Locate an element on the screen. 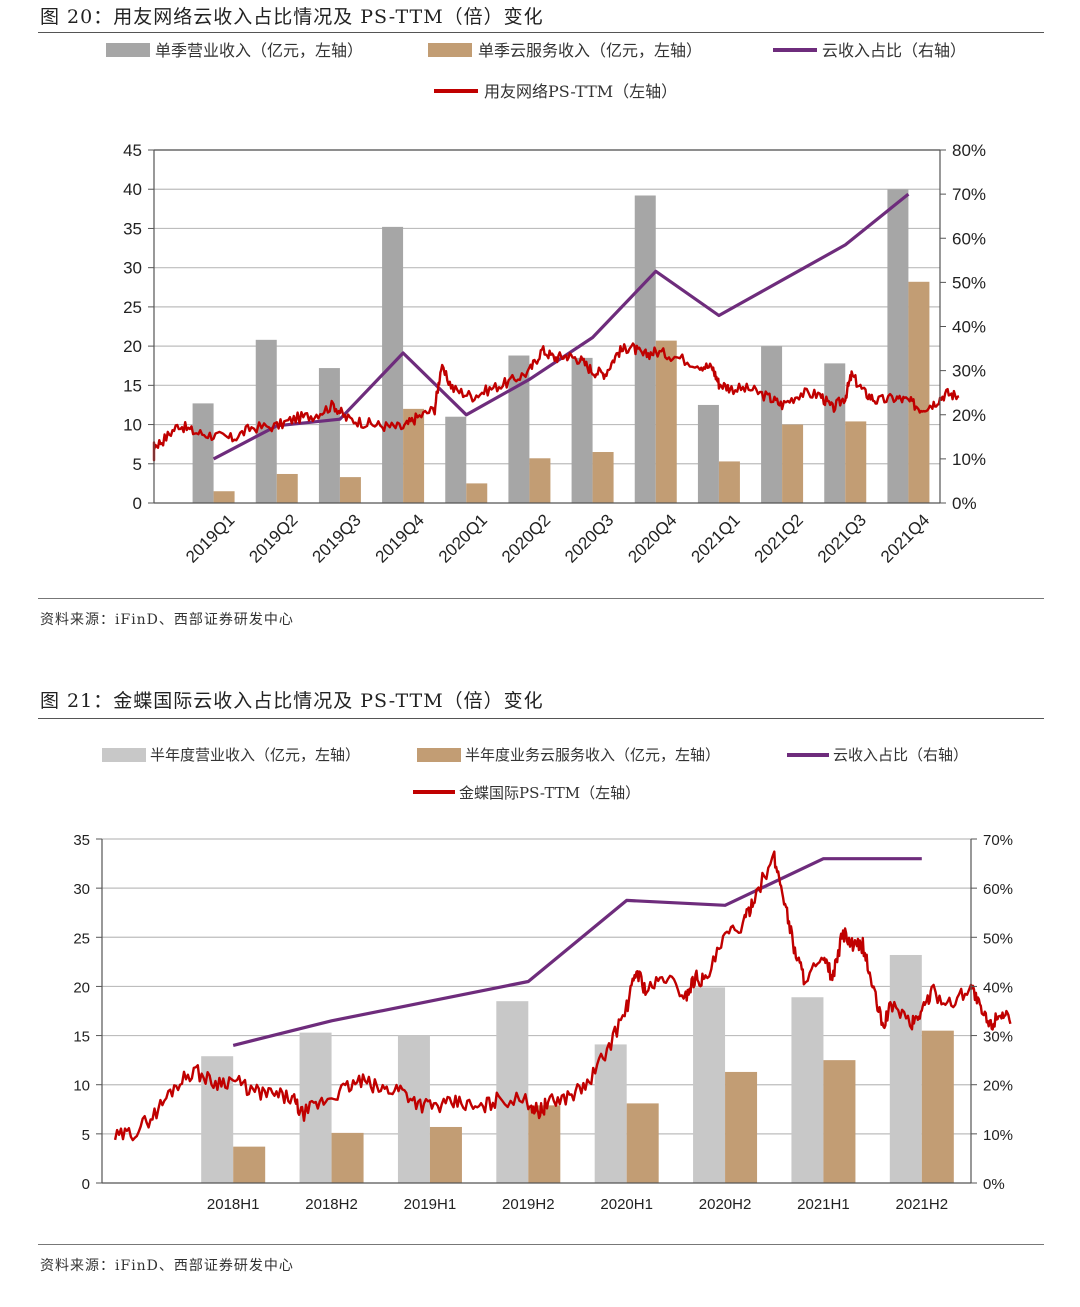  x-tick-label: 2019Q2 is located at coordinates (273, 538).